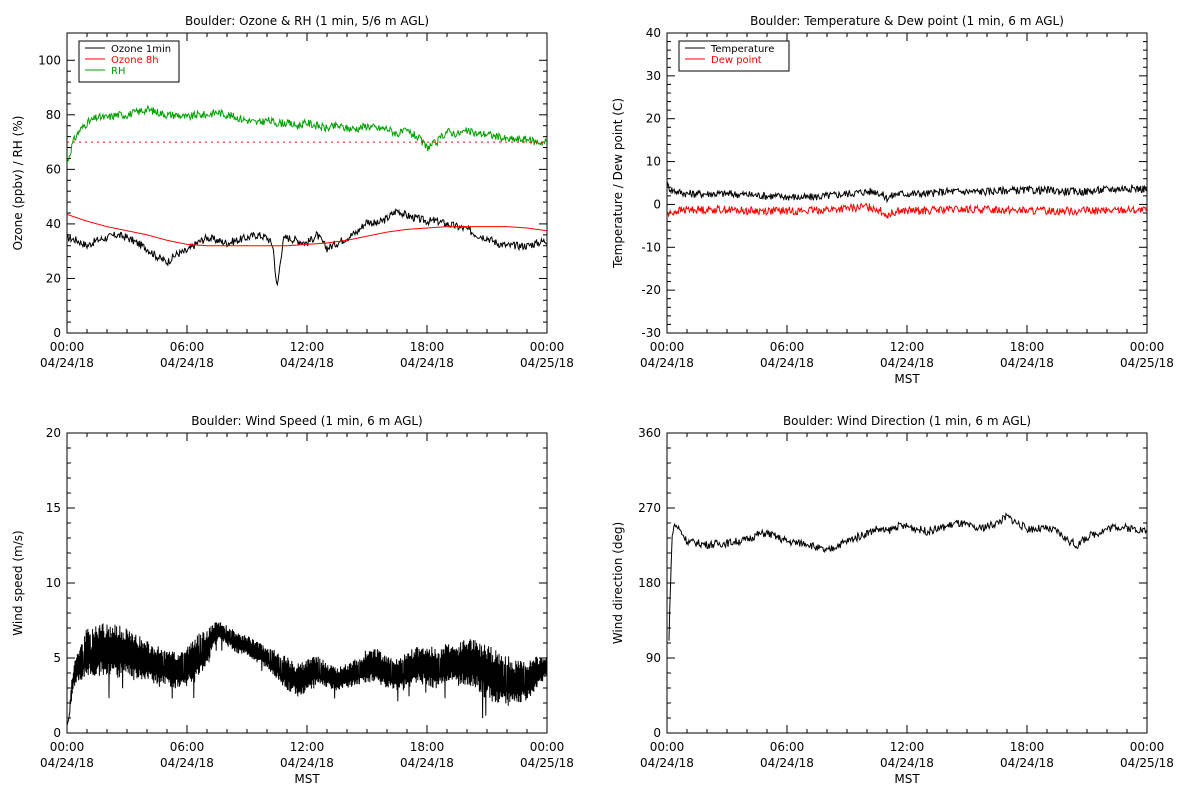  What do you see at coordinates (618, 583) in the screenshot?
I see `y-axis-label: Wind direction (deg)` at bounding box center [618, 583].